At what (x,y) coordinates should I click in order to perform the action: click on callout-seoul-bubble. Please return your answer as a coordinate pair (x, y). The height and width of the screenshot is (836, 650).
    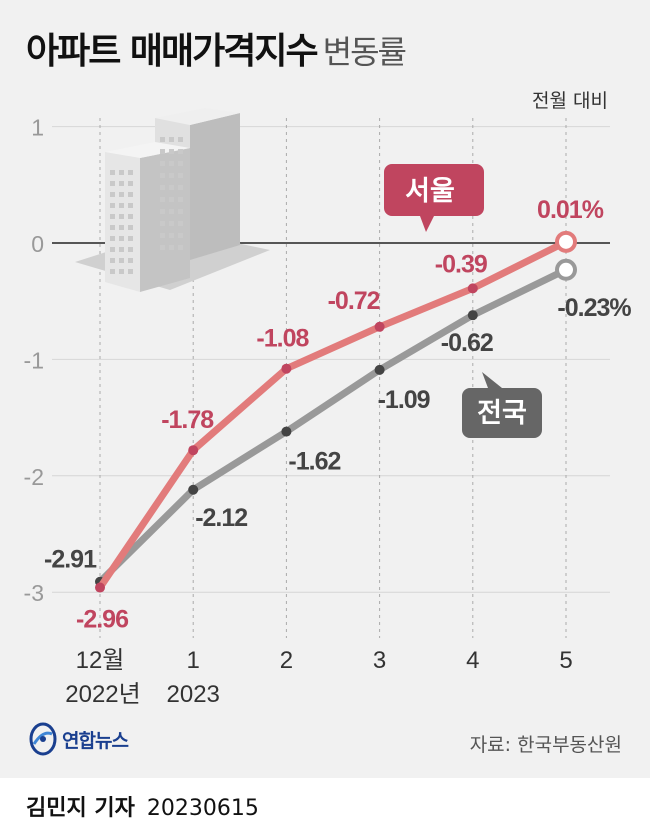
    Looking at the image, I should click on (434, 198).